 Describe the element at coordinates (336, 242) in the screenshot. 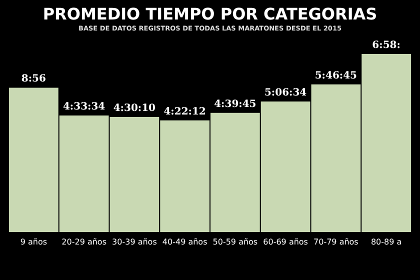

I see `x-tick-label: 70-79 años` at that location.